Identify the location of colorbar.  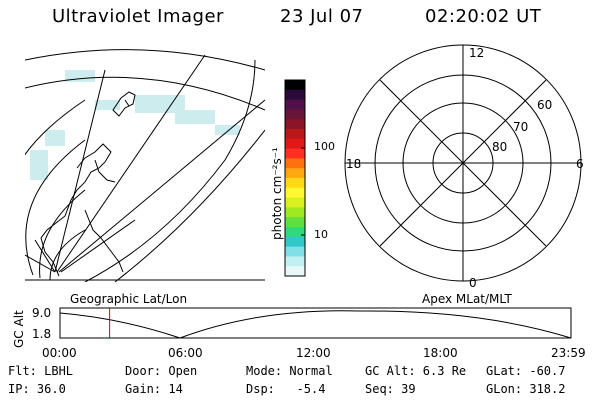
(295, 178).